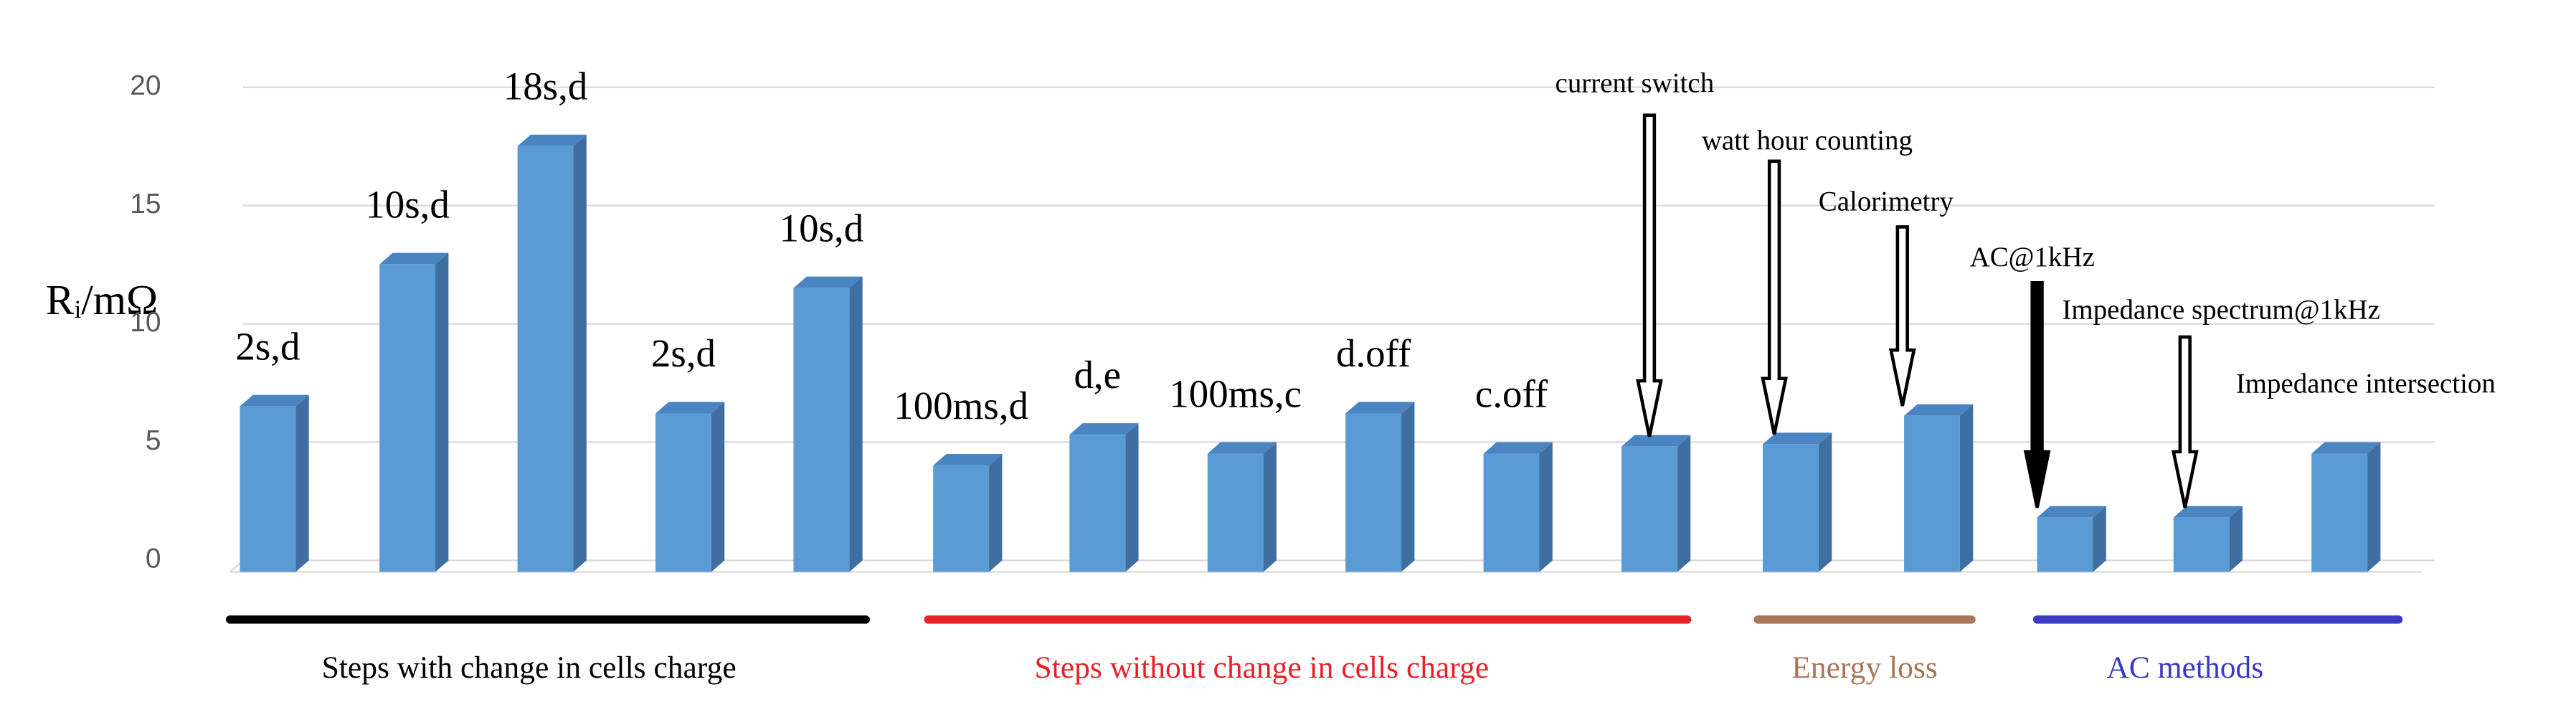 This screenshot has height=720, width=2576. I want to click on y-tick-label: 10, so click(145, 322).